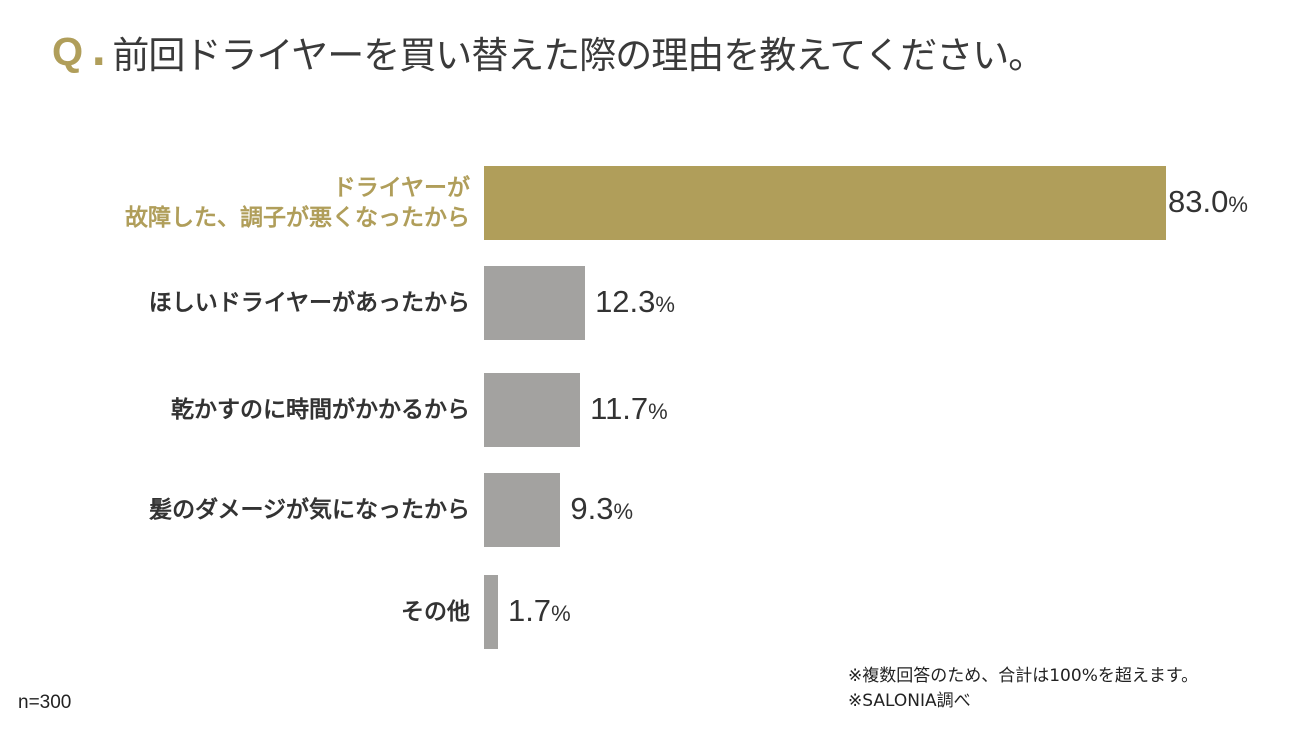 This screenshot has height=730, width=1300. I want to click on value-label: 83.0%, so click(1208, 202).